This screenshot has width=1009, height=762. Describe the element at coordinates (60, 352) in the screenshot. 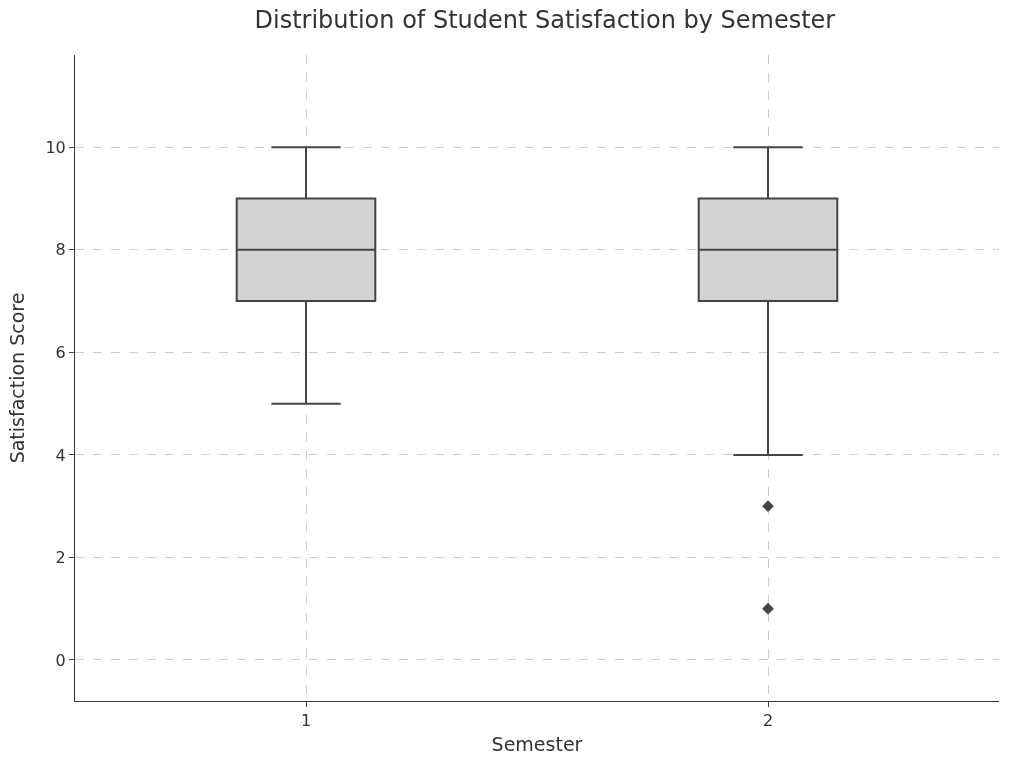

I see `y-tick-label: 6` at that location.